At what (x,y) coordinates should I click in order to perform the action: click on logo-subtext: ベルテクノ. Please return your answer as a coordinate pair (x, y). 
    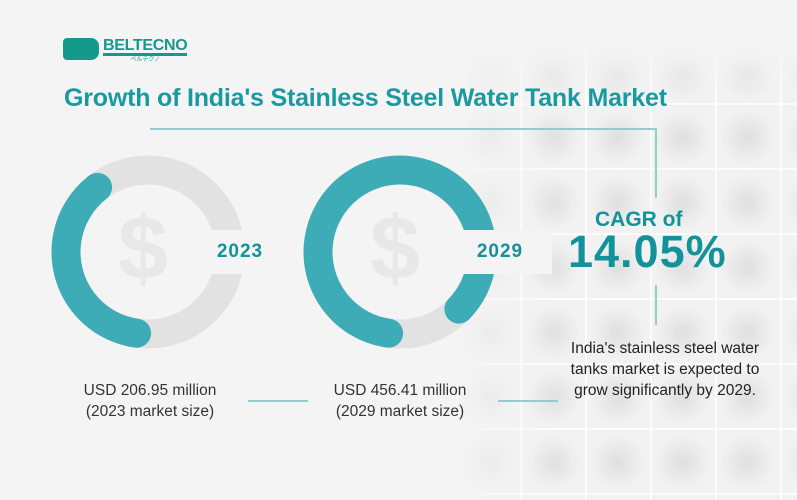
    Looking at the image, I should click on (145, 59).